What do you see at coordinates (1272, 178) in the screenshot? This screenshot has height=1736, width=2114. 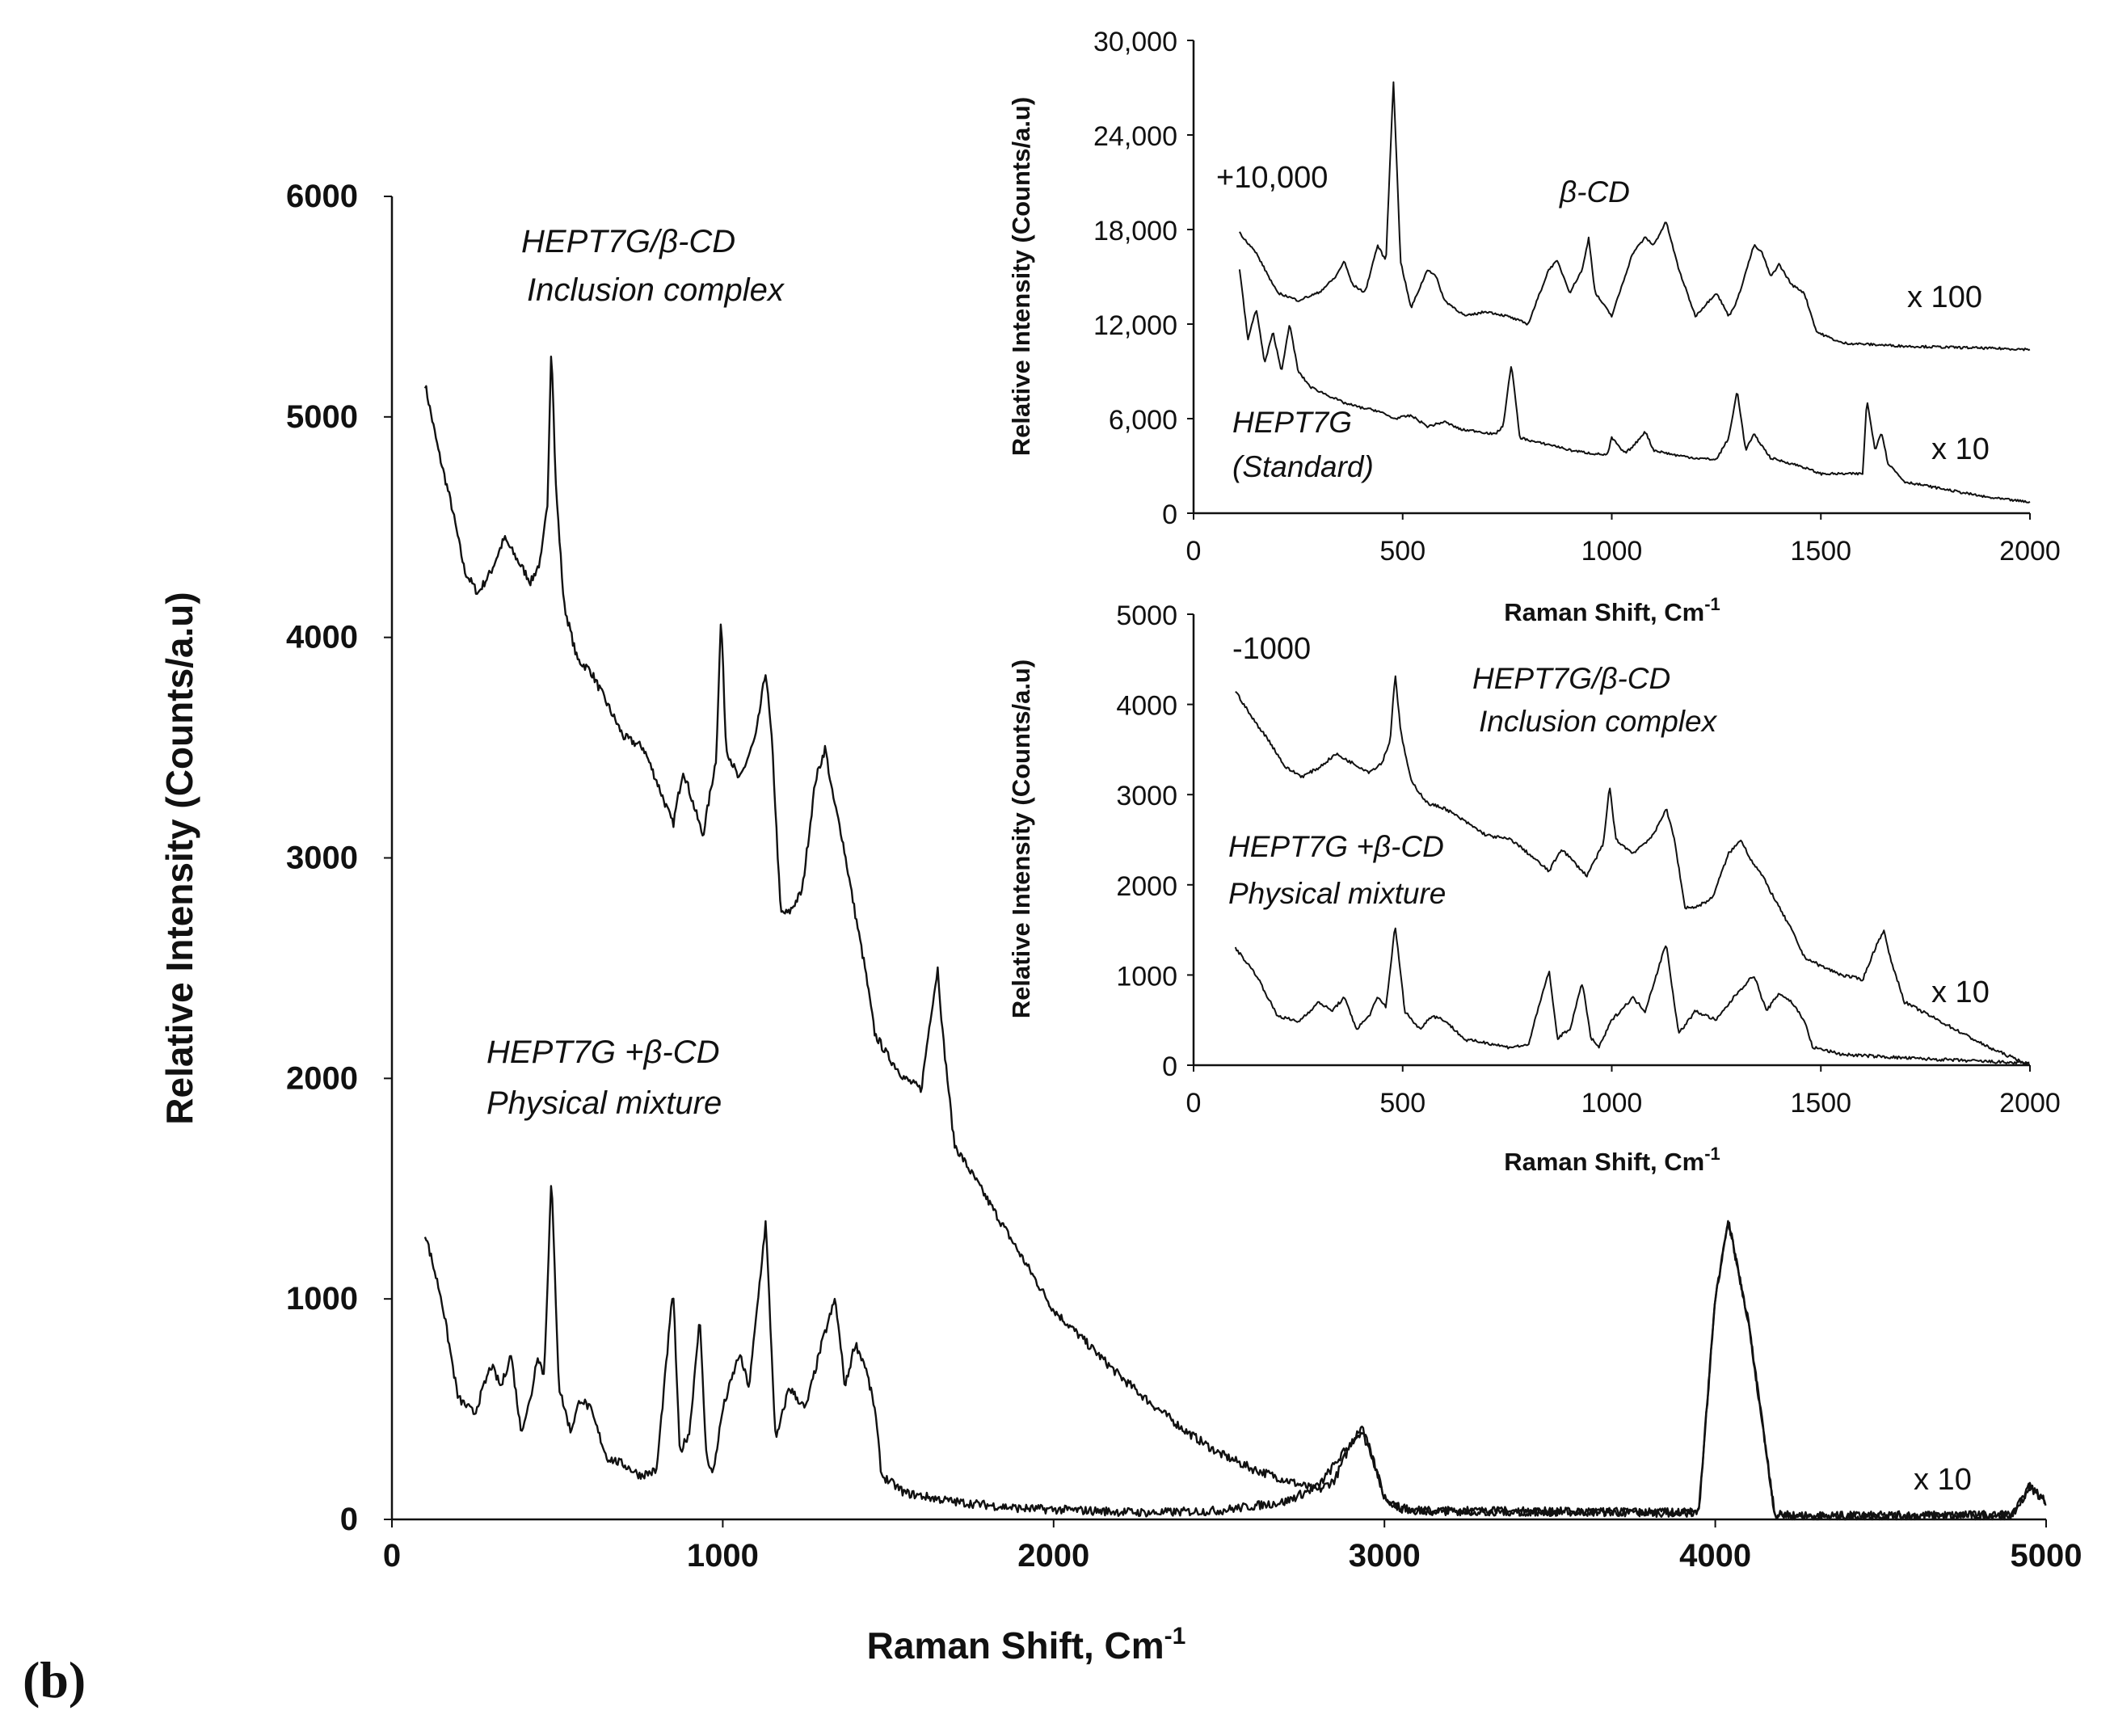 I see `inset-top-annotation-offset: +10,000` at bounding box center [1272, 178].